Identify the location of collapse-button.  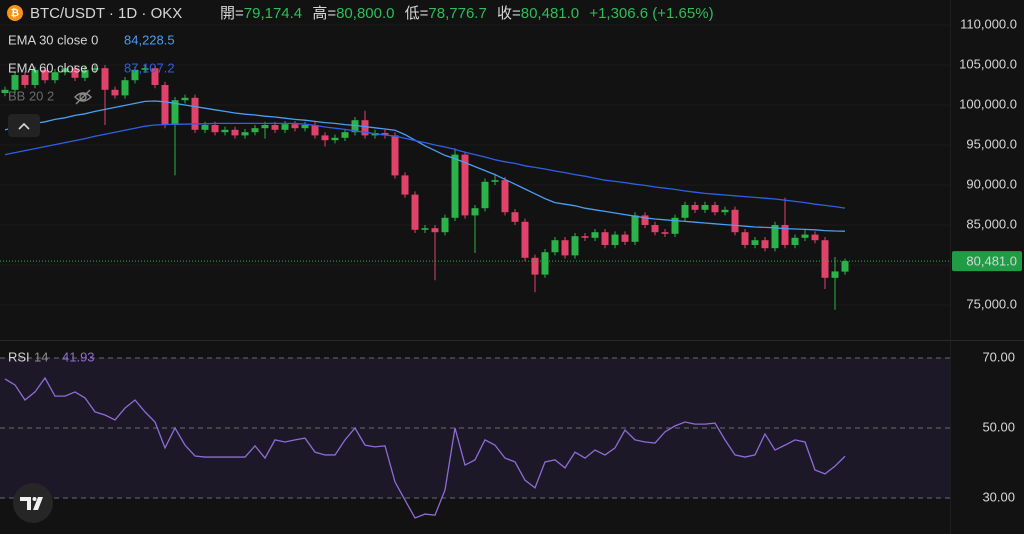
(24, 125).